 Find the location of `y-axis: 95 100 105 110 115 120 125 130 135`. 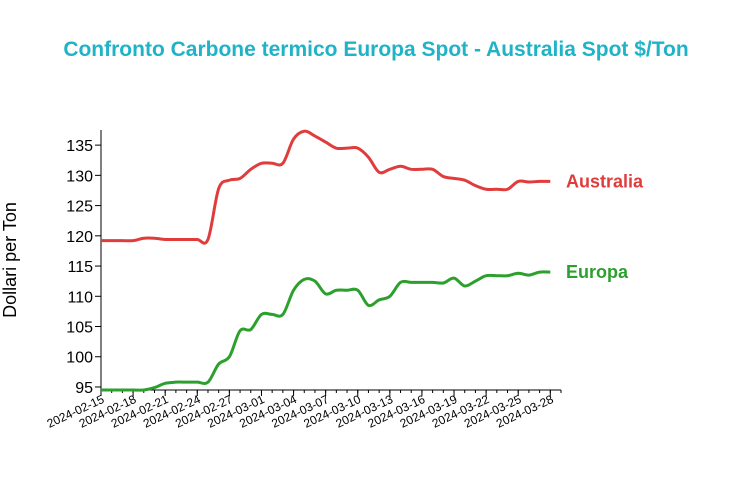

y-axis: 95 100 105 110 115 120 125 130 135 is located at coordinates (84, 263).